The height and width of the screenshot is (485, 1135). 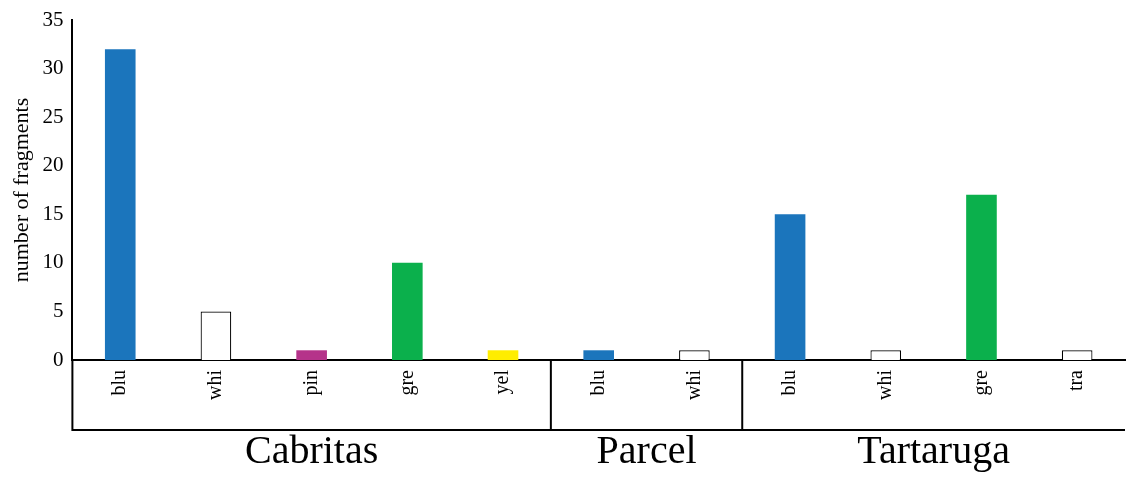 I want to click on y-tick-label: 25, so click(x=53, y=115).